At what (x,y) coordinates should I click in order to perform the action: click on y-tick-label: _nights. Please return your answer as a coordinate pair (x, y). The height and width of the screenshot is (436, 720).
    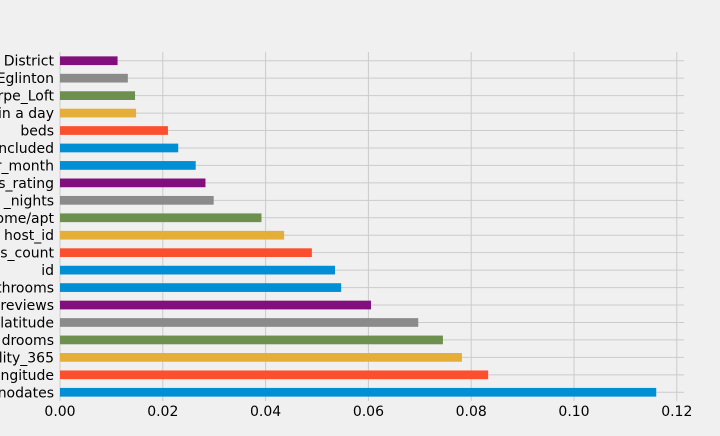
    Looking at the image, I should click on (28, 201).